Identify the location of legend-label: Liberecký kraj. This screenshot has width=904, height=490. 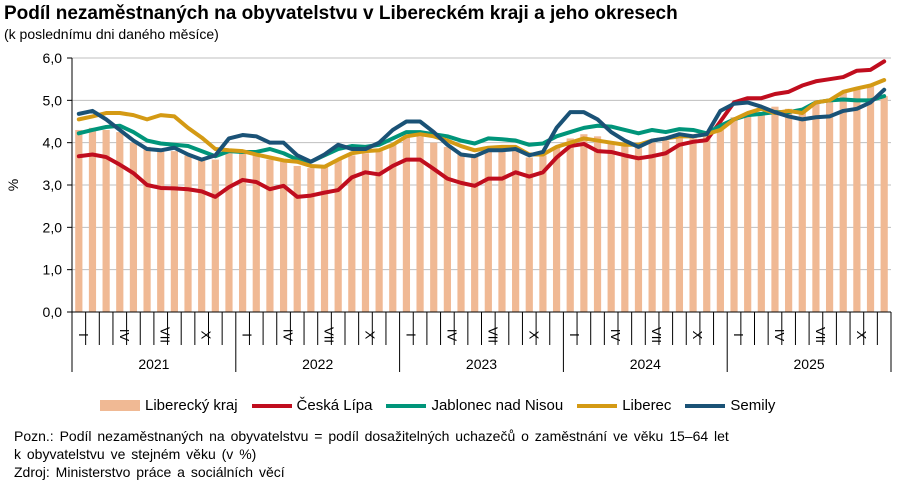
(191, 405).